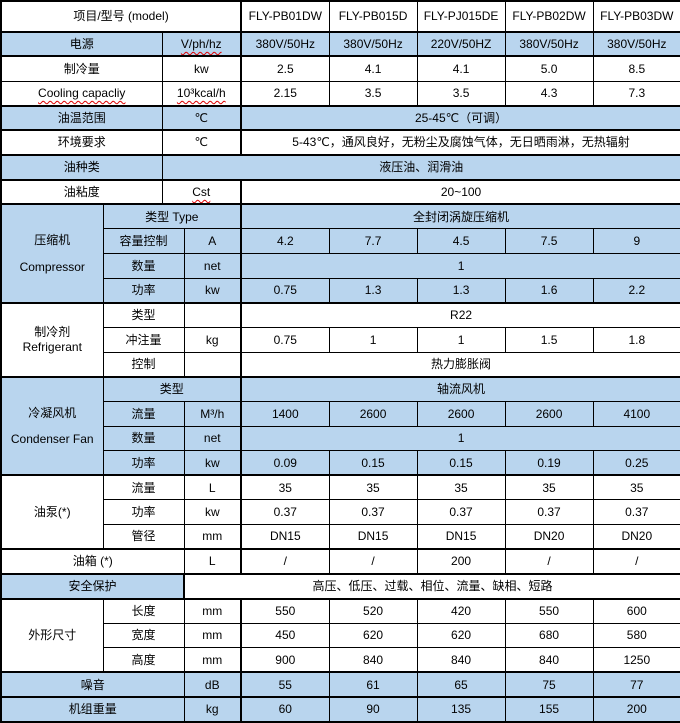 The width and height of the screenshot is (680, 723). Describe the element at coordinates (461, 43) in the screenshot. I see `power-value: 220V/50HZ` at that location.